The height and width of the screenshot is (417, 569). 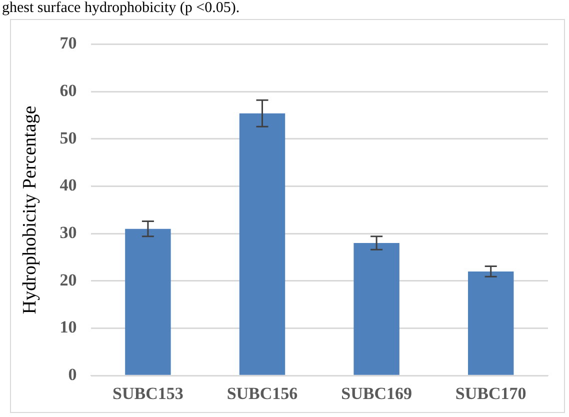 What do you see at coordinates (68, 327) in the screenshot?
I see `y-tick-label: 10` at bounding box center [68, 327].